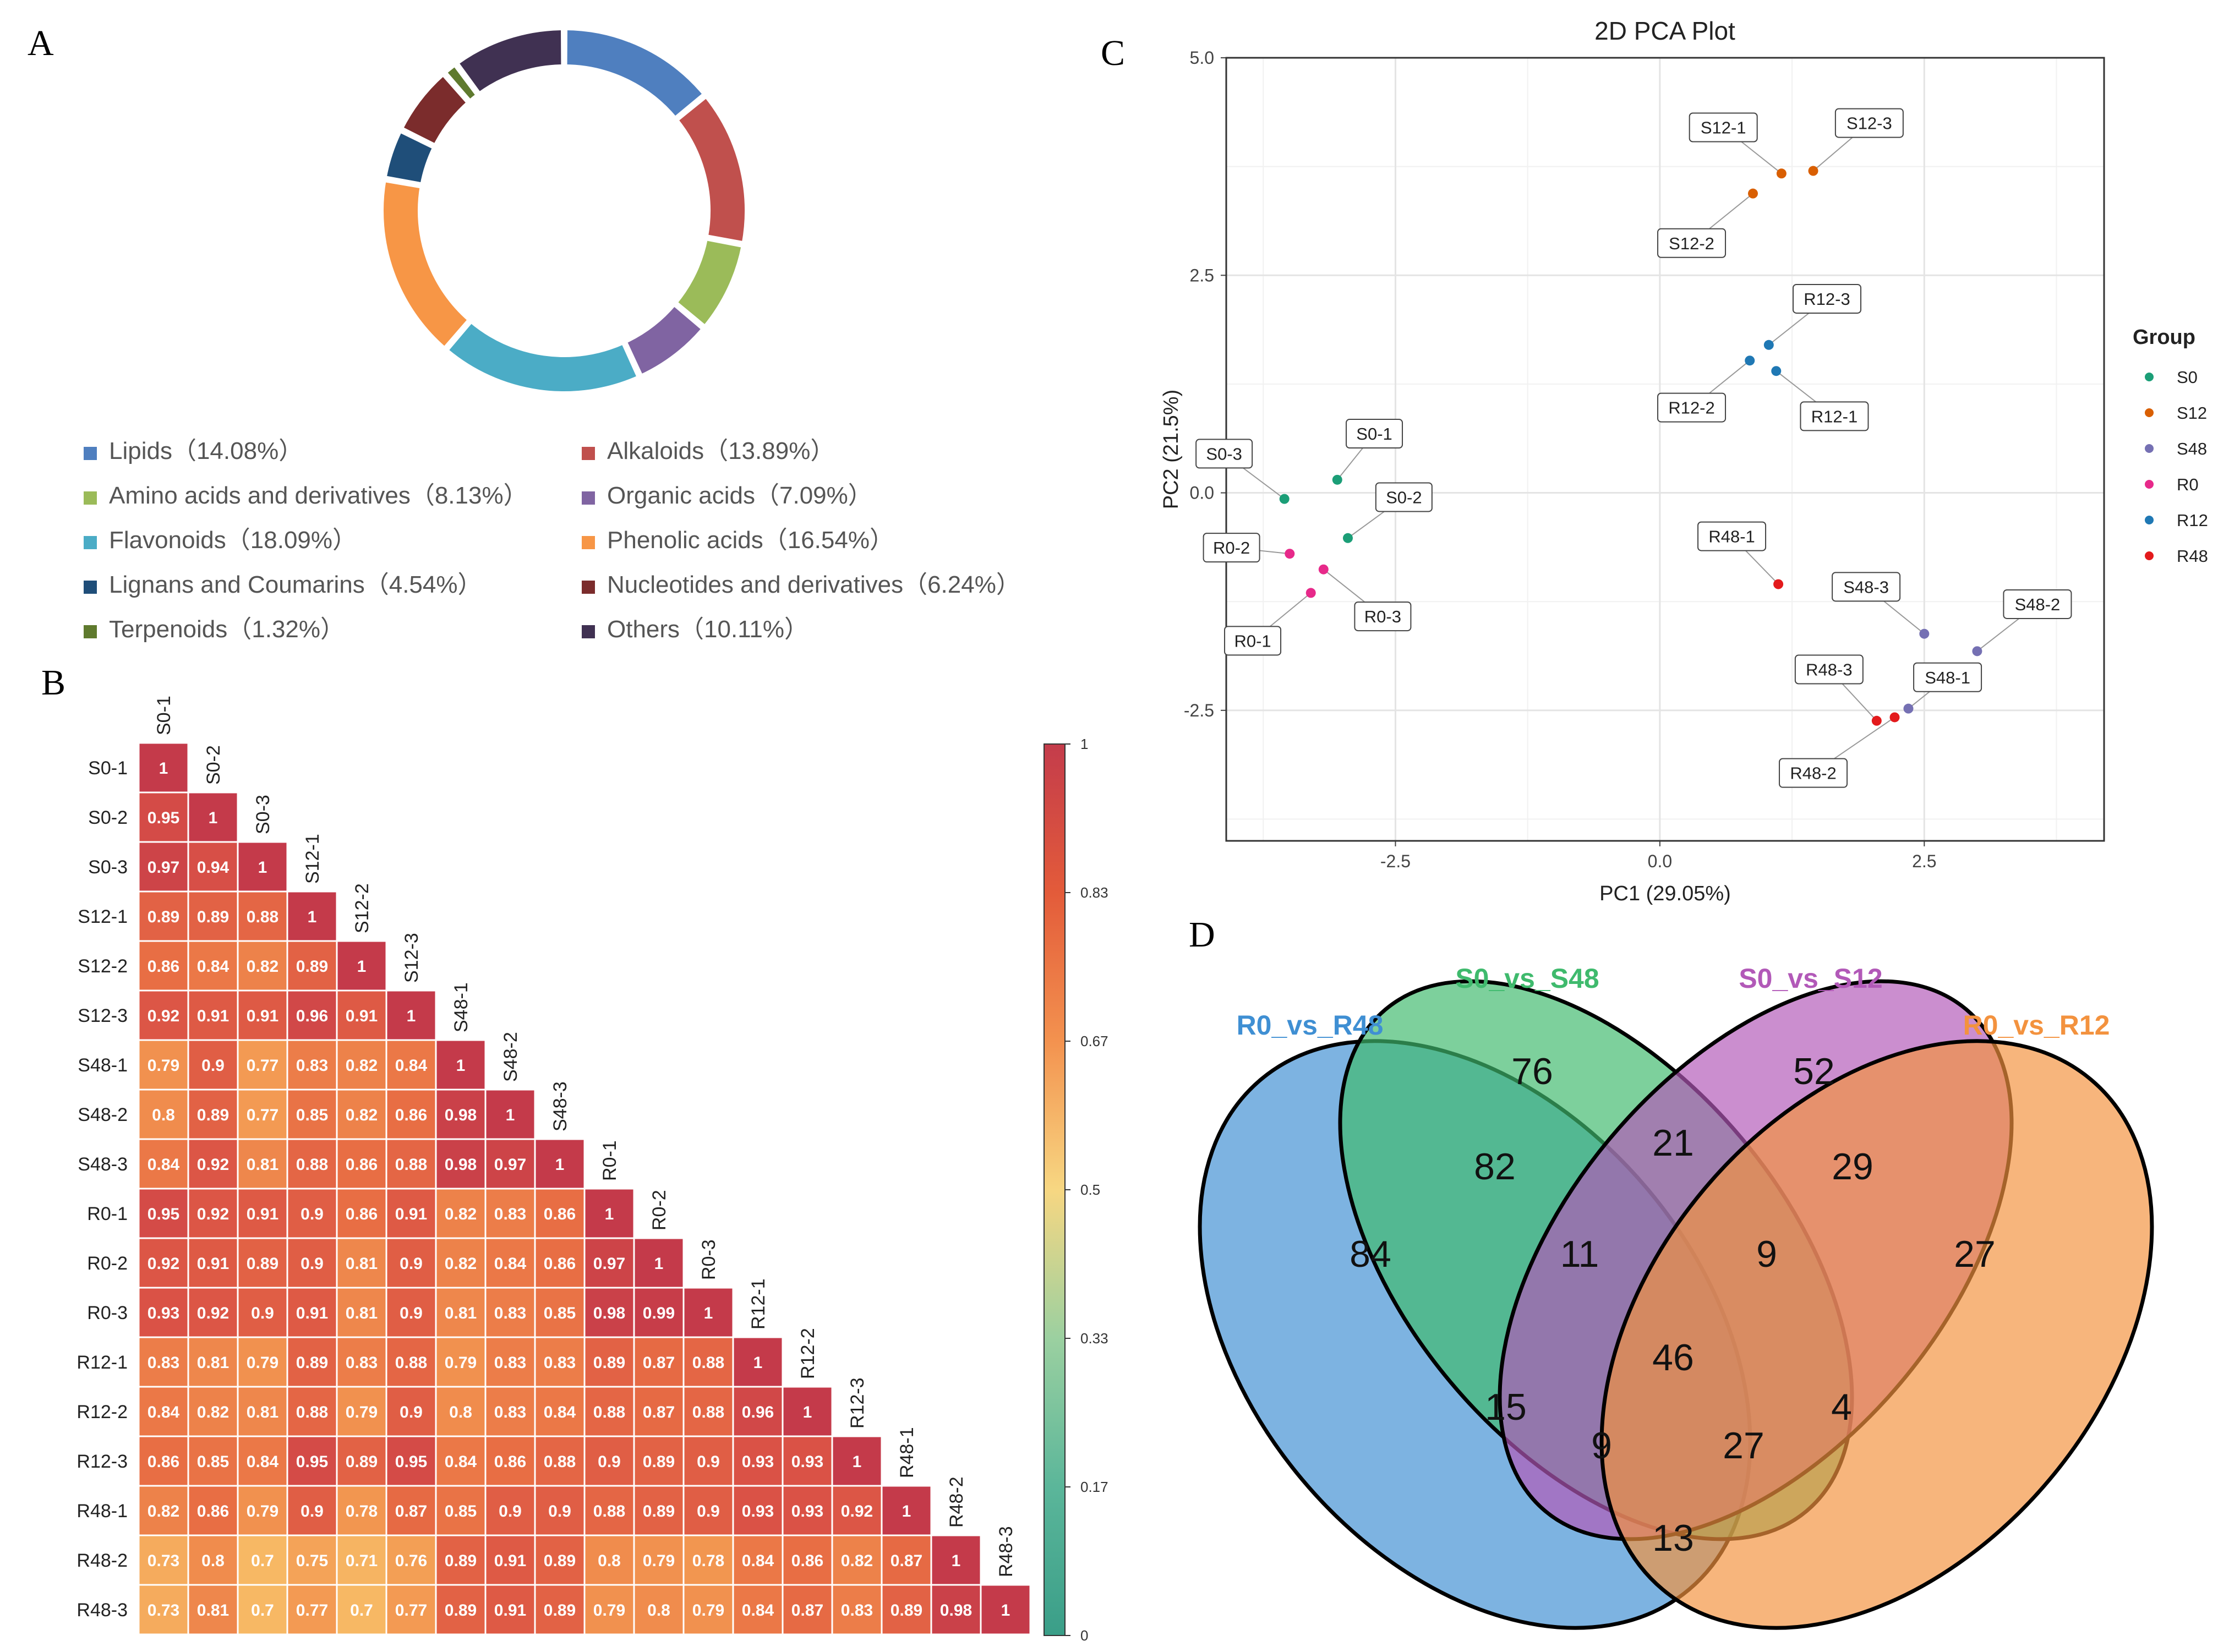 The image size is (2218, 1652). I want to click on heatmap-cell-value: 0.77, so click(411, 1611).